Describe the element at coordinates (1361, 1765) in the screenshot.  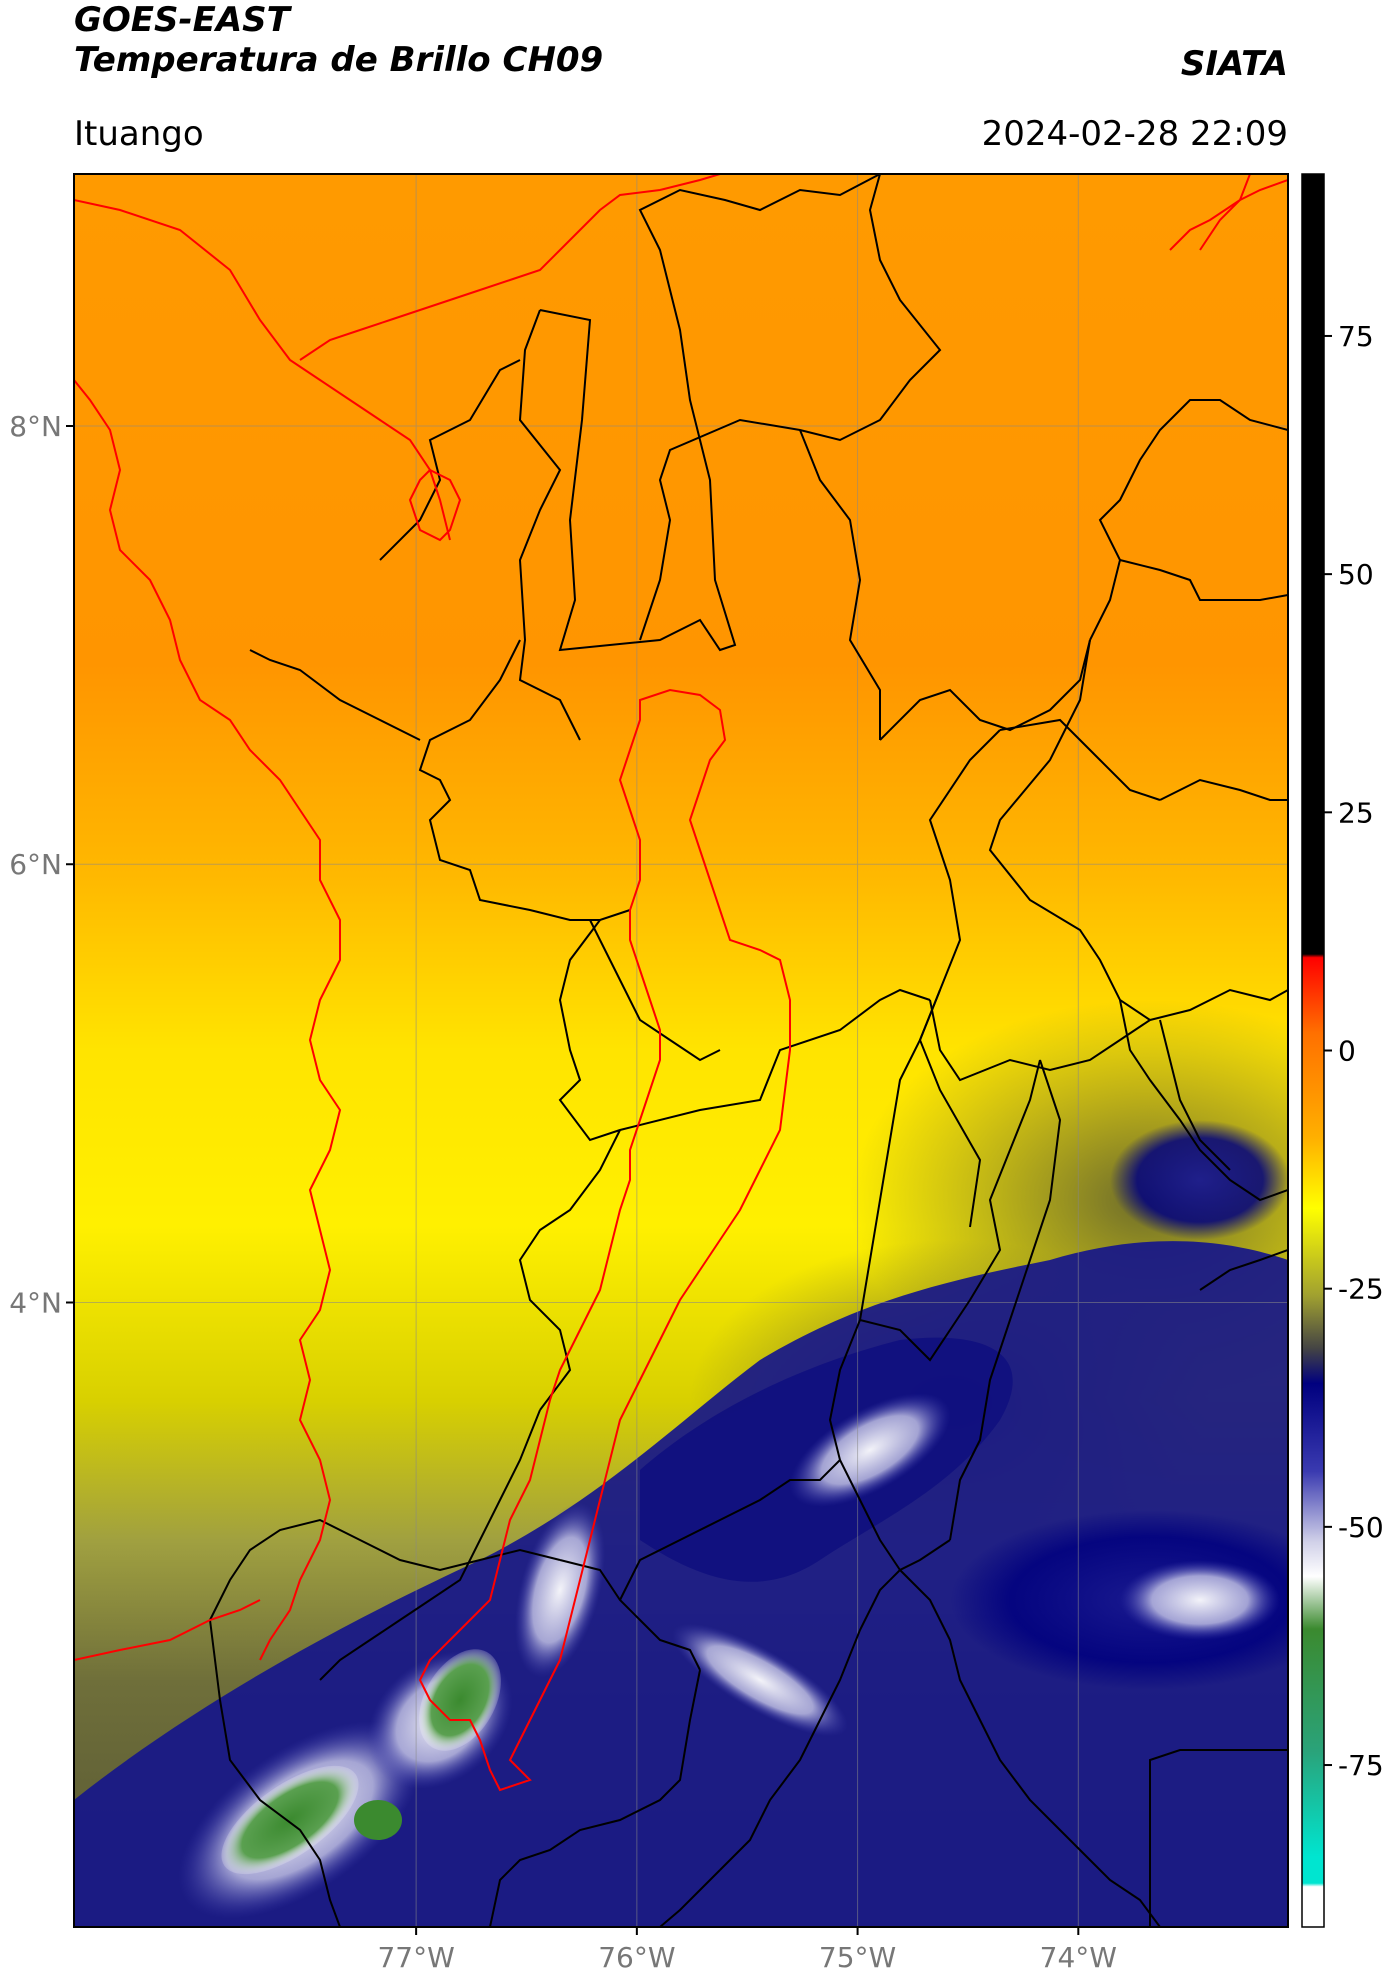
I see `colorbar-tick-label: -75` at that location.